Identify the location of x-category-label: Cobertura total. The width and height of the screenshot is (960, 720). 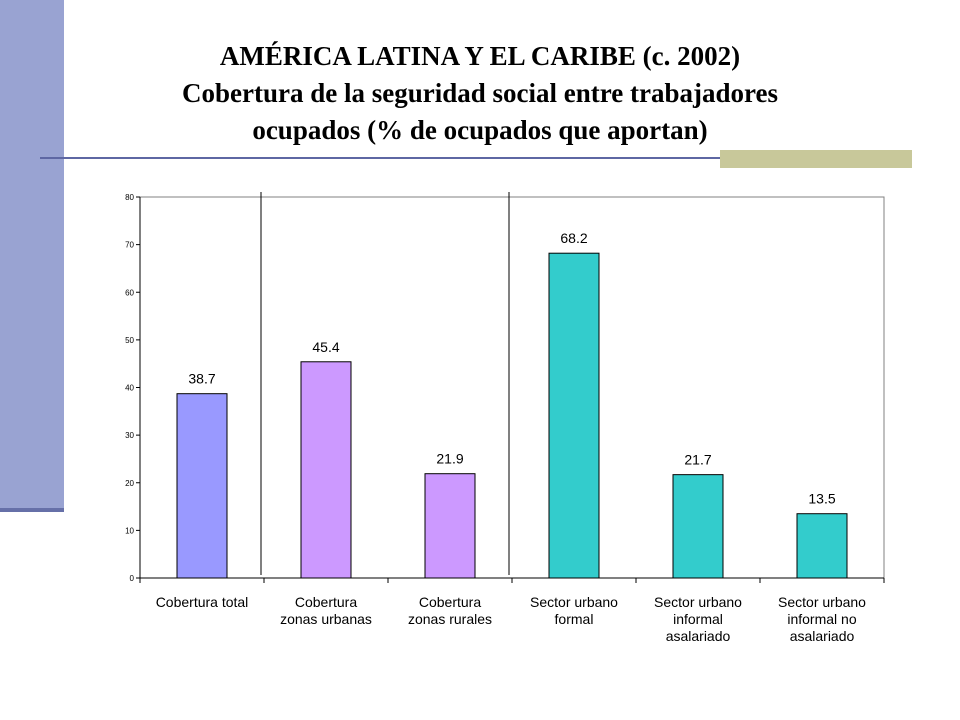
(202, 602).